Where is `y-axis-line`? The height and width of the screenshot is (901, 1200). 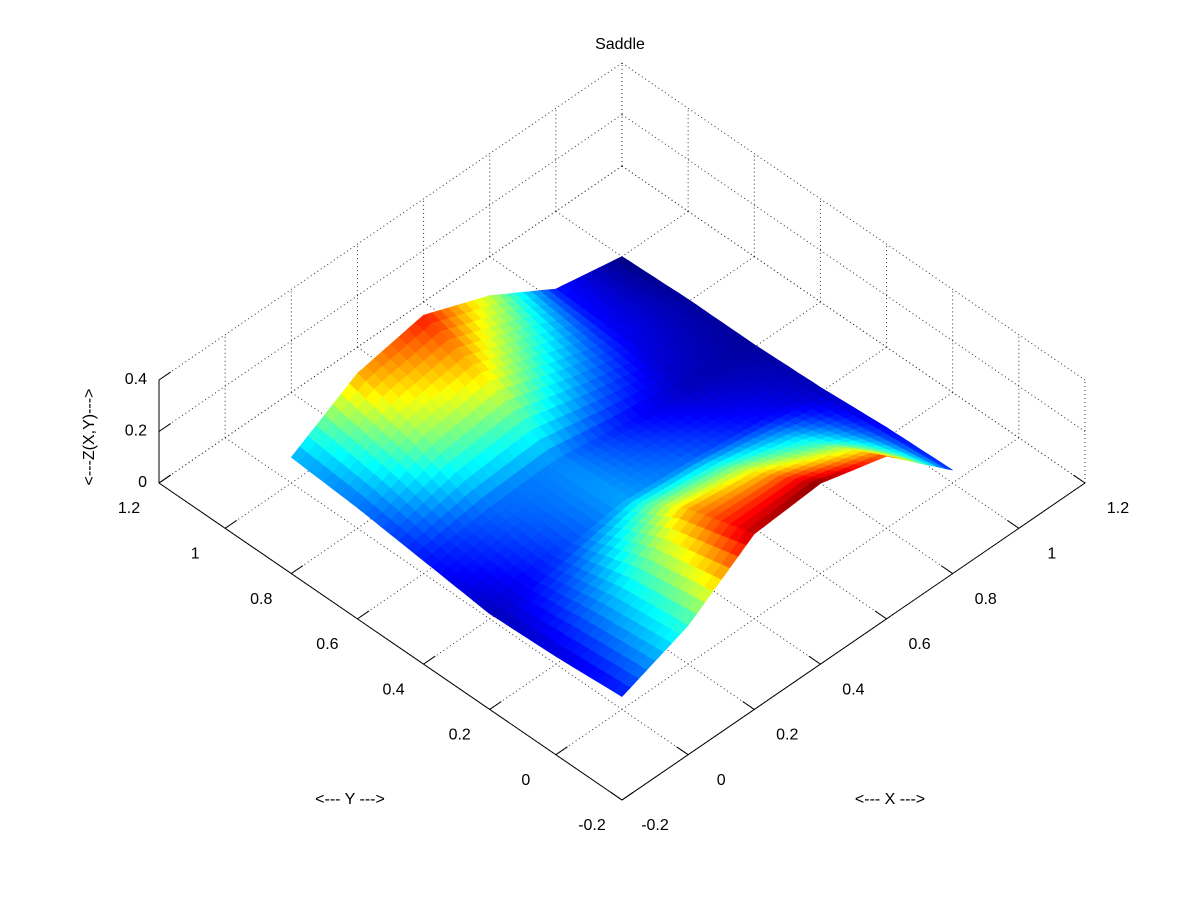 y-axis-line is located at coordinates (390, 641).